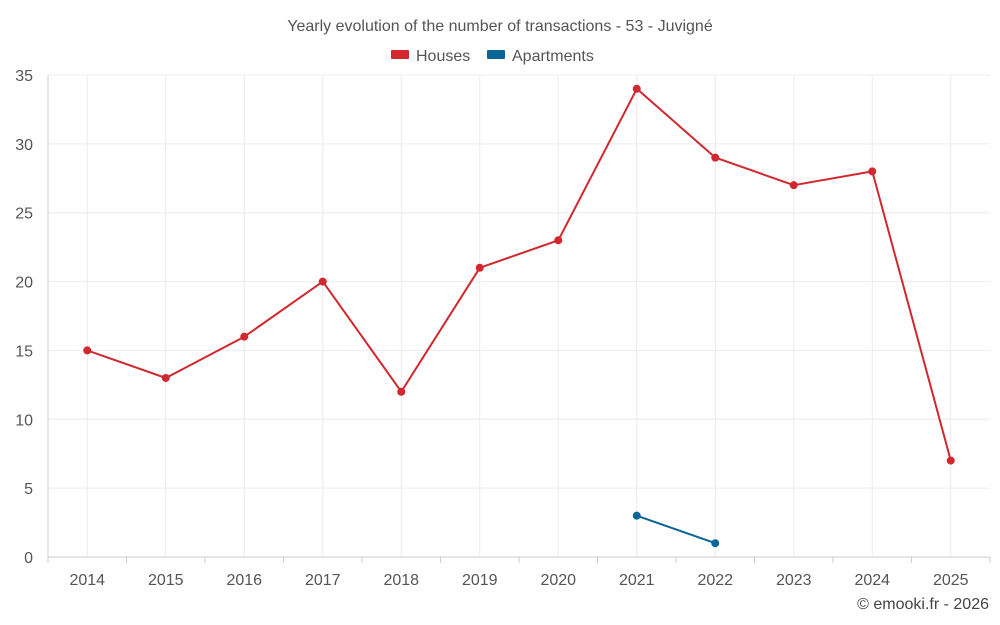 Image resolution: width=1000 pixels, height=625 pixels. What do you see at coordinates (553, 56) in the screenshot?
I see `legend-label-apartments: Apartments` at bounding box center [553, 56].